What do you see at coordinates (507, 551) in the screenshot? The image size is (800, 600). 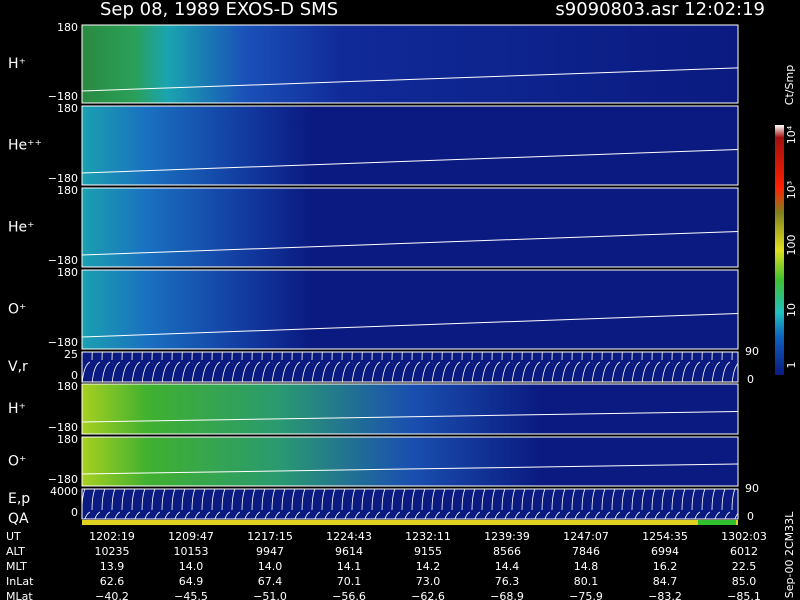 I see `ephemeris-value: 8566` at bounding box center [507, 551].